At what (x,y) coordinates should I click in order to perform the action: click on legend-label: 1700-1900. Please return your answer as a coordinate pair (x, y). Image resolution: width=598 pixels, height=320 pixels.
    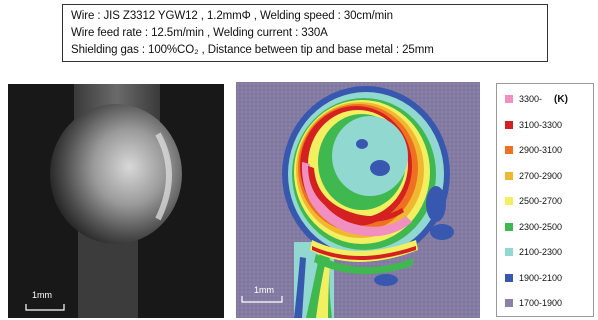
    Looking at the image, I should click on (541, 303).